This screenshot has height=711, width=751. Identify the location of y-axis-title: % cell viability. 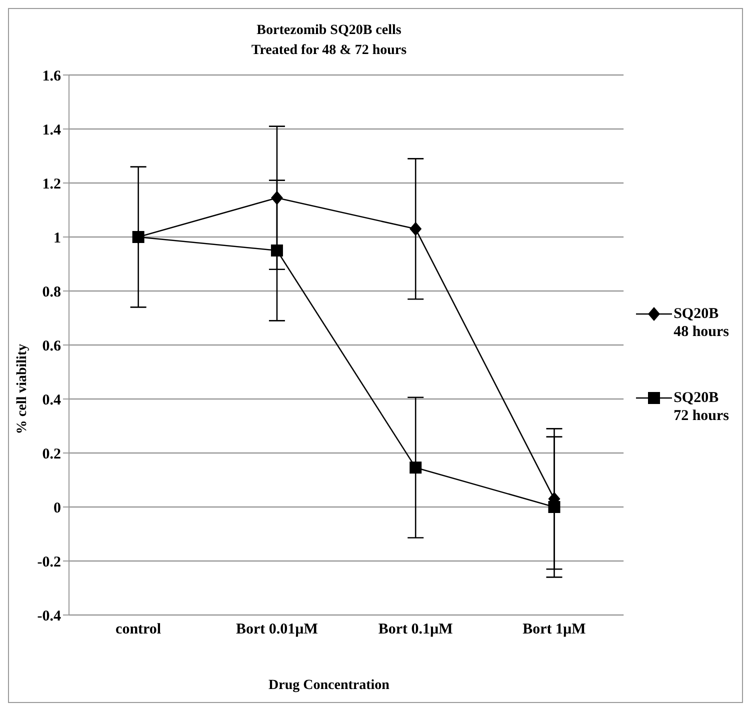
(23, 389).